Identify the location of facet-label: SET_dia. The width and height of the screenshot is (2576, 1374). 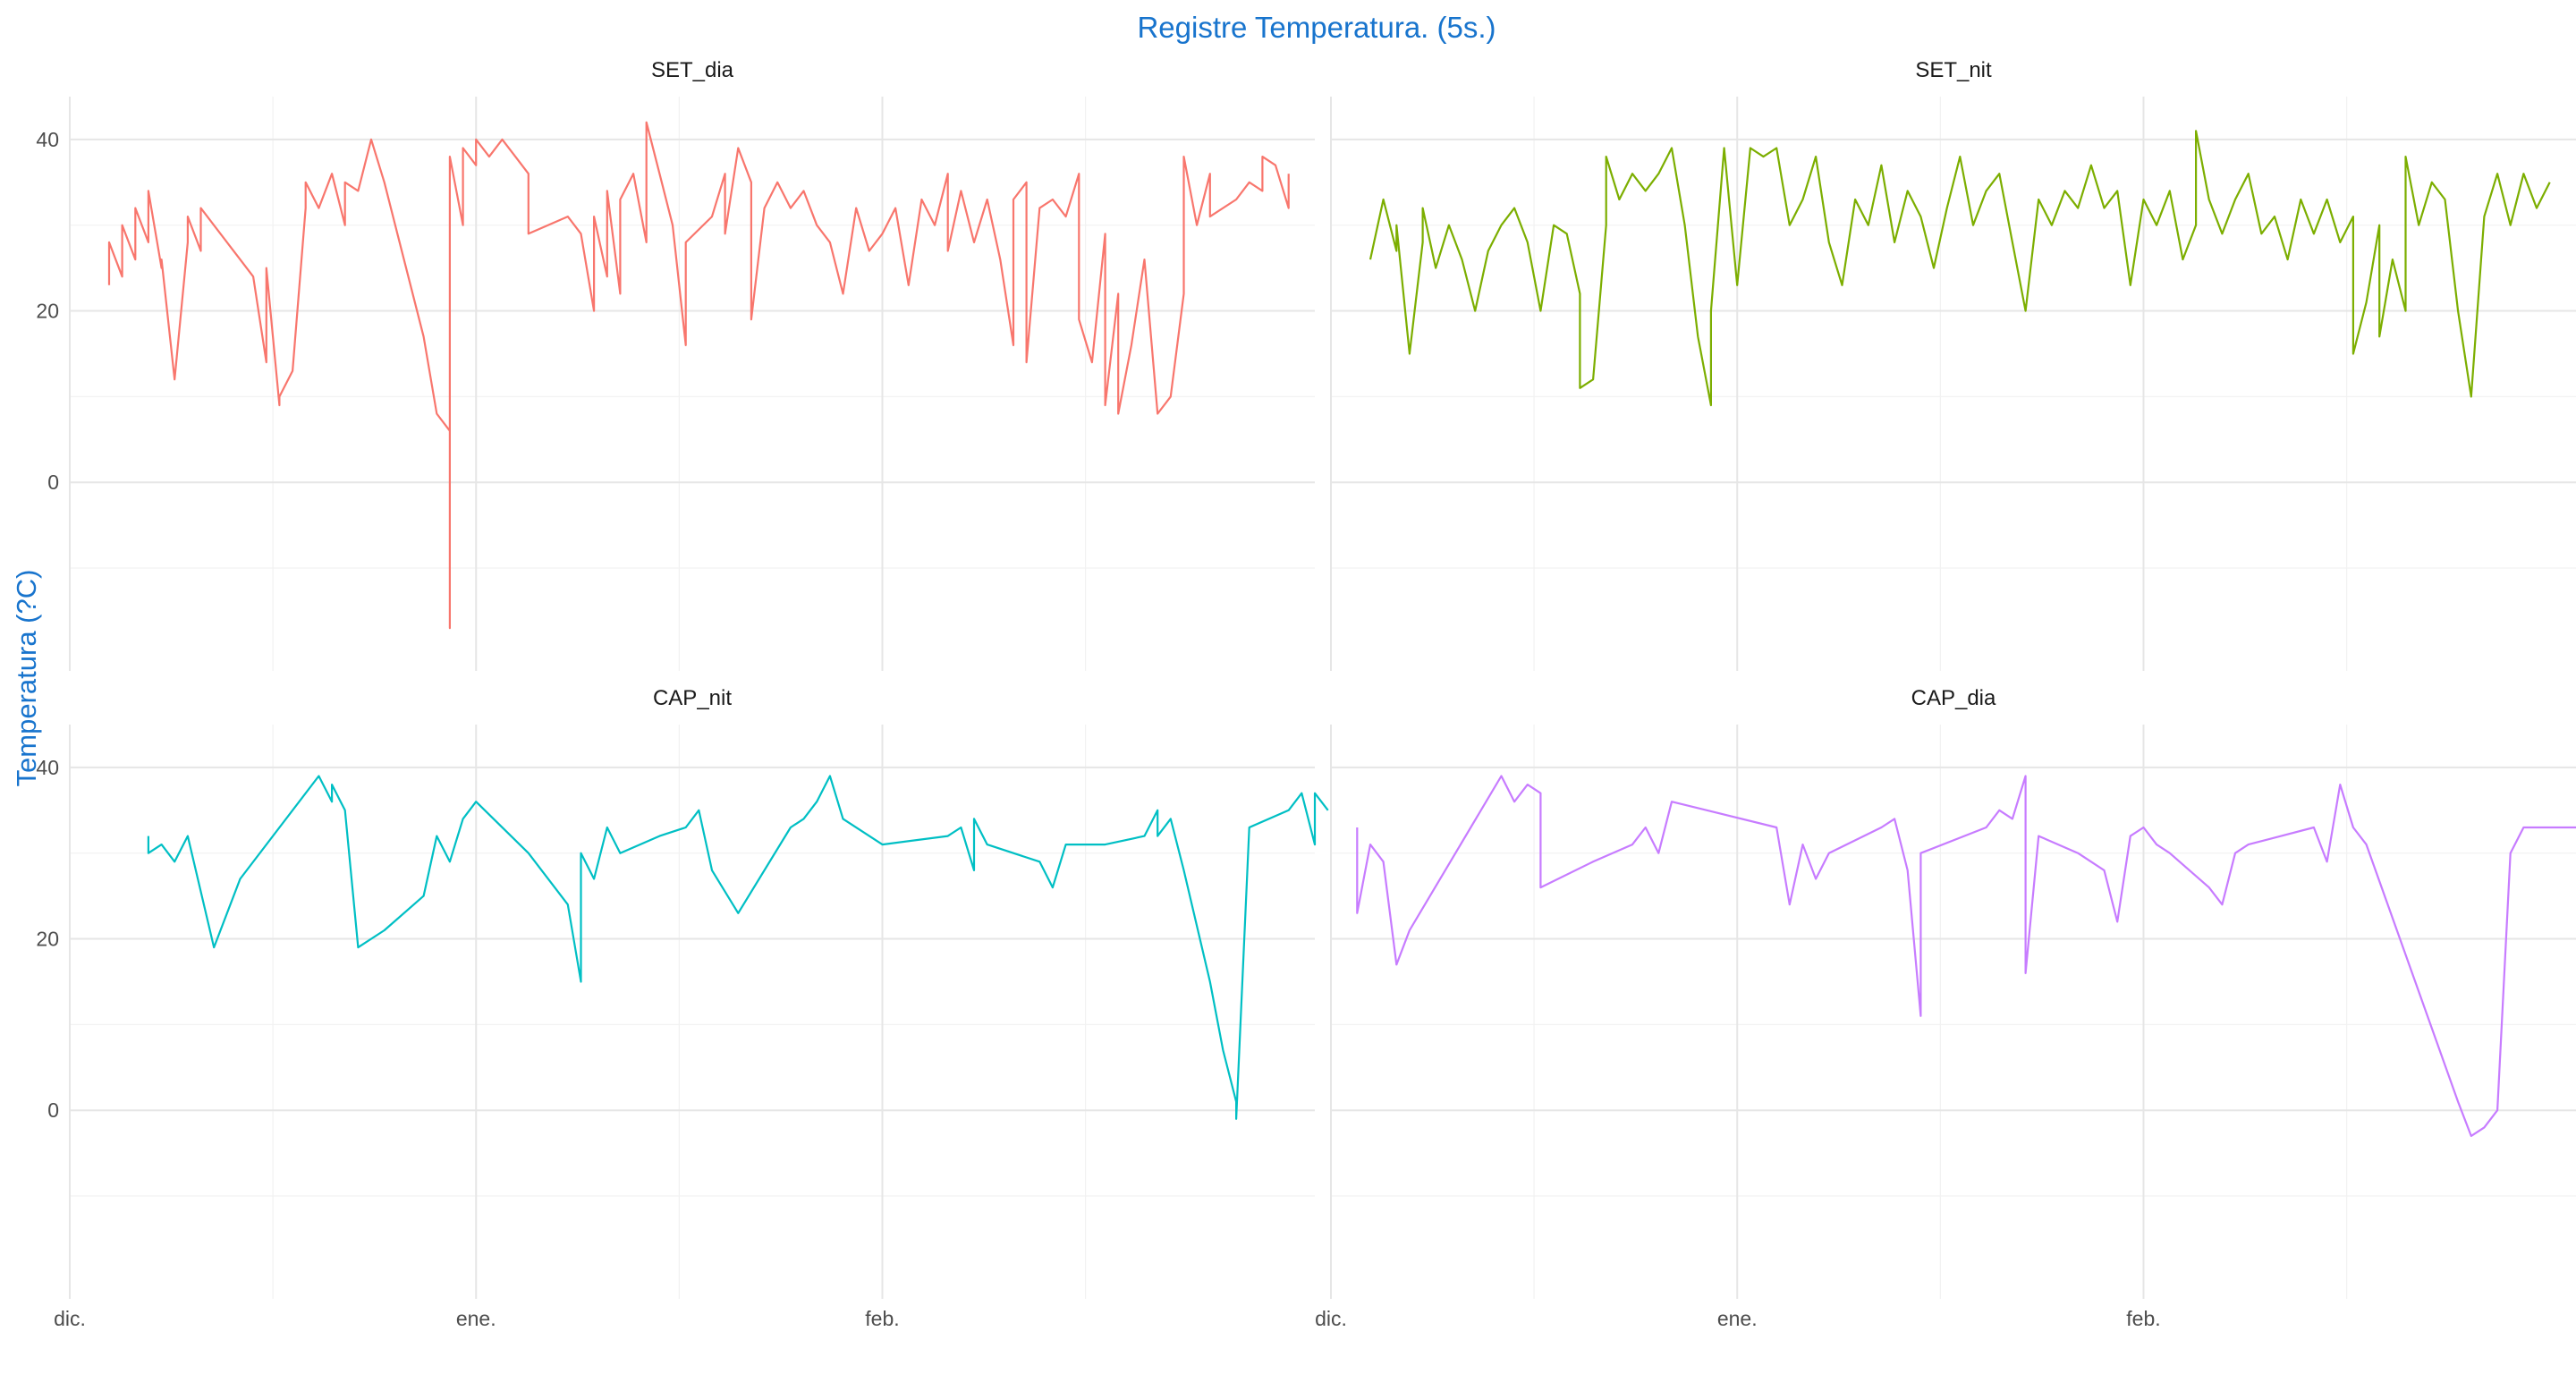
(692, 70).